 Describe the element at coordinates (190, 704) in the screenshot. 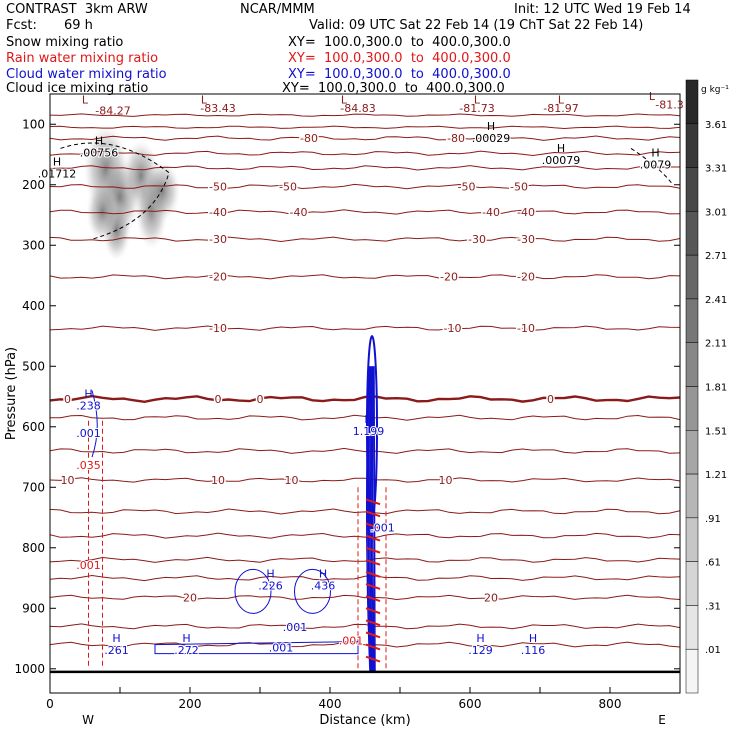

I see `x-tick-label: 200` at that location.